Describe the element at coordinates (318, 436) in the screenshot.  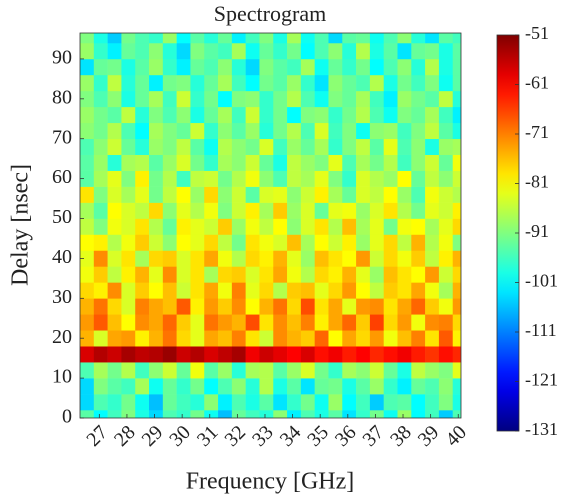
I see `x-tick-label: 35` at that location.